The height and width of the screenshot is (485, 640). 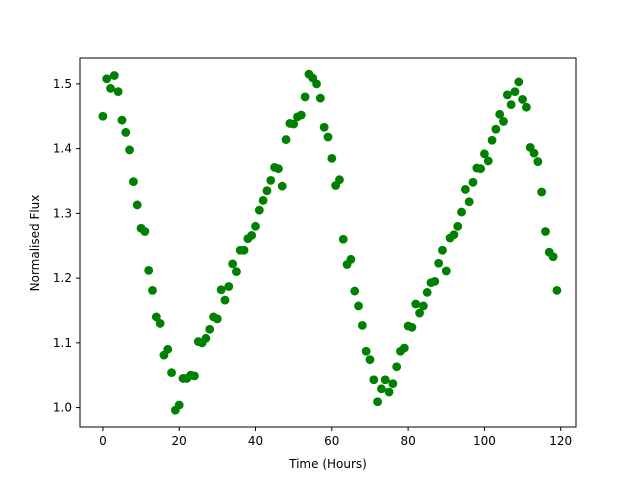 I want to click on x-tick-label: 120, so click(x=560, y=441).